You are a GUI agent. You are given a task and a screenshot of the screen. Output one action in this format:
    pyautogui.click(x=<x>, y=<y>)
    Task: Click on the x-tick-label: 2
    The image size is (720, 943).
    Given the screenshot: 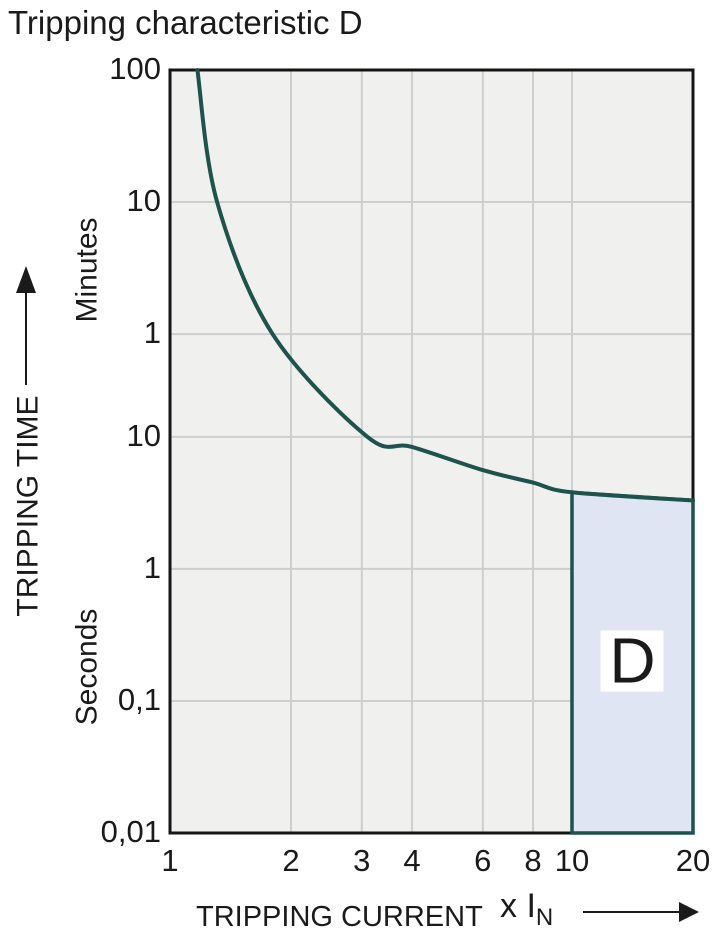 What is the action you would take?
    pyautogui.click(x=291, y=860)
    